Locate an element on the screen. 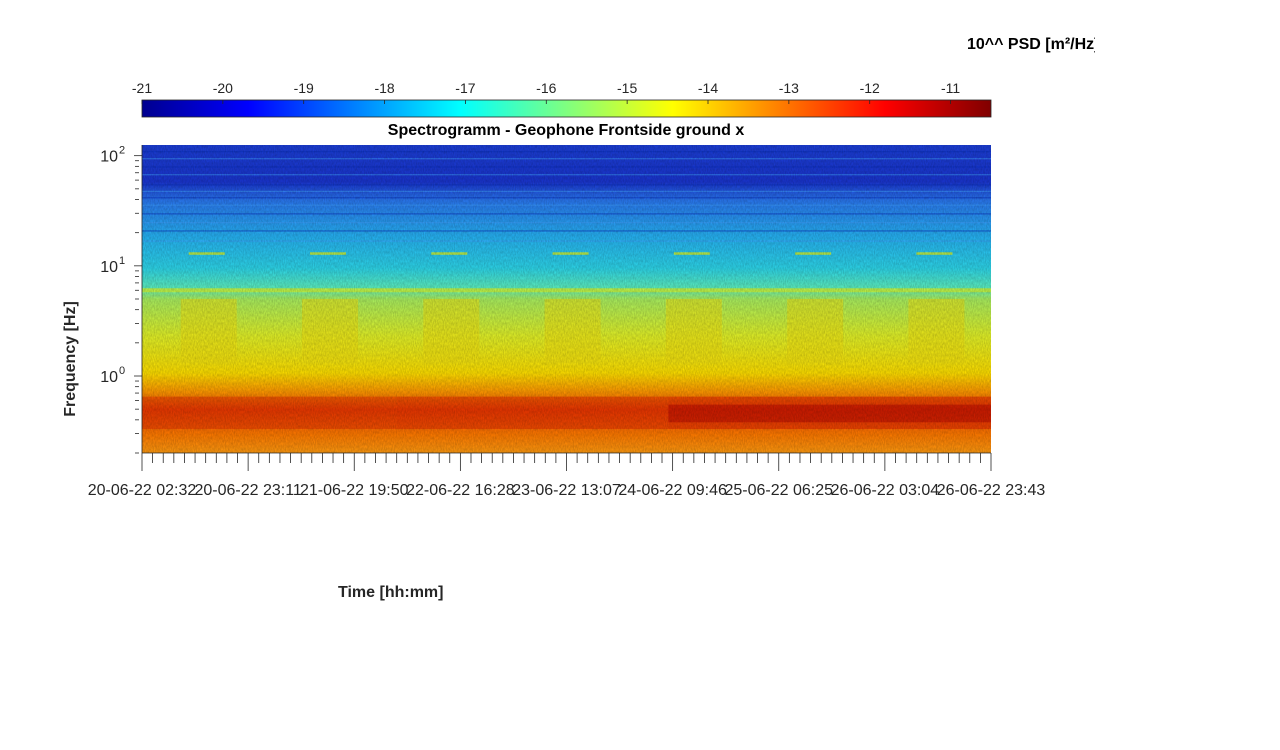 This screenshot has width=1280, height=750. y-tick-exponent: 2 is located at coordinates (122, 151).